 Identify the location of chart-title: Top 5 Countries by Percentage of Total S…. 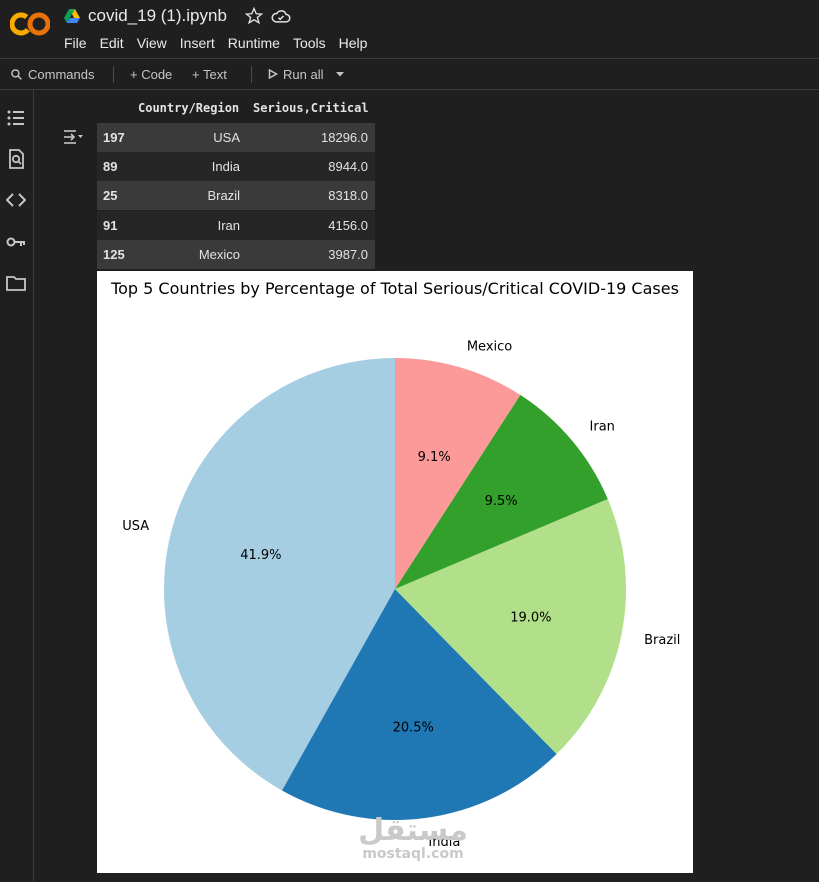
(394, 288).